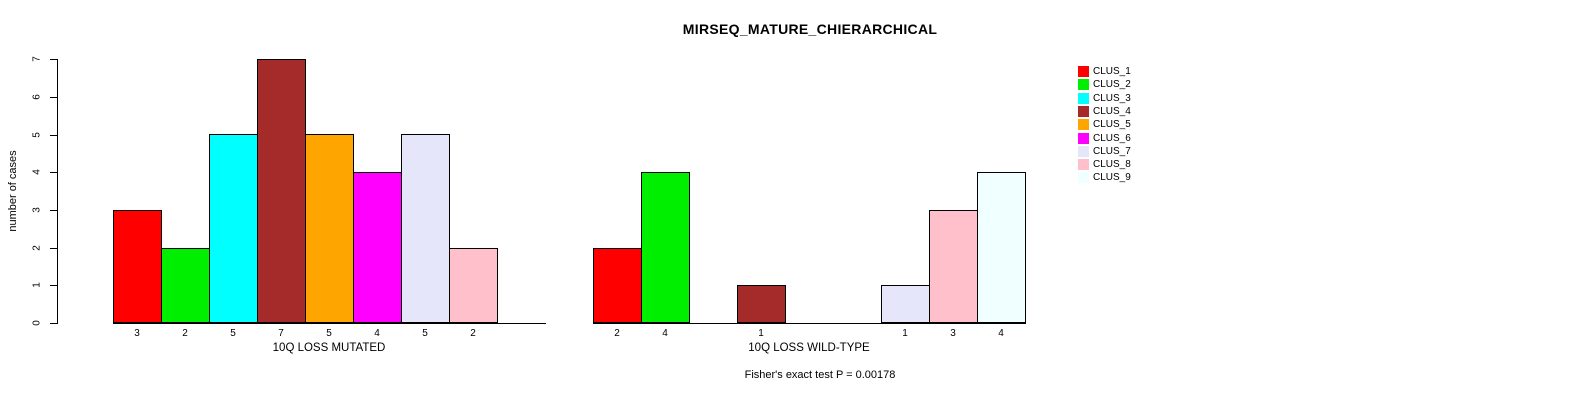 This screenshot has width=1590, height=400. I want to click on legend-item: CLUS_6, so click(1104, 138).